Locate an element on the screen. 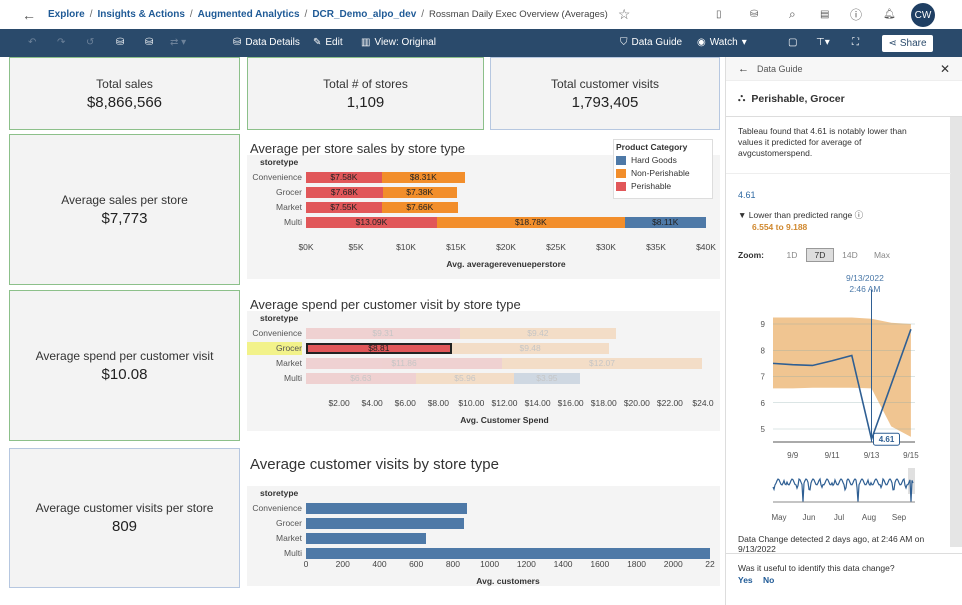  zoom-7d: 7D is located at coordinates (819, 255).